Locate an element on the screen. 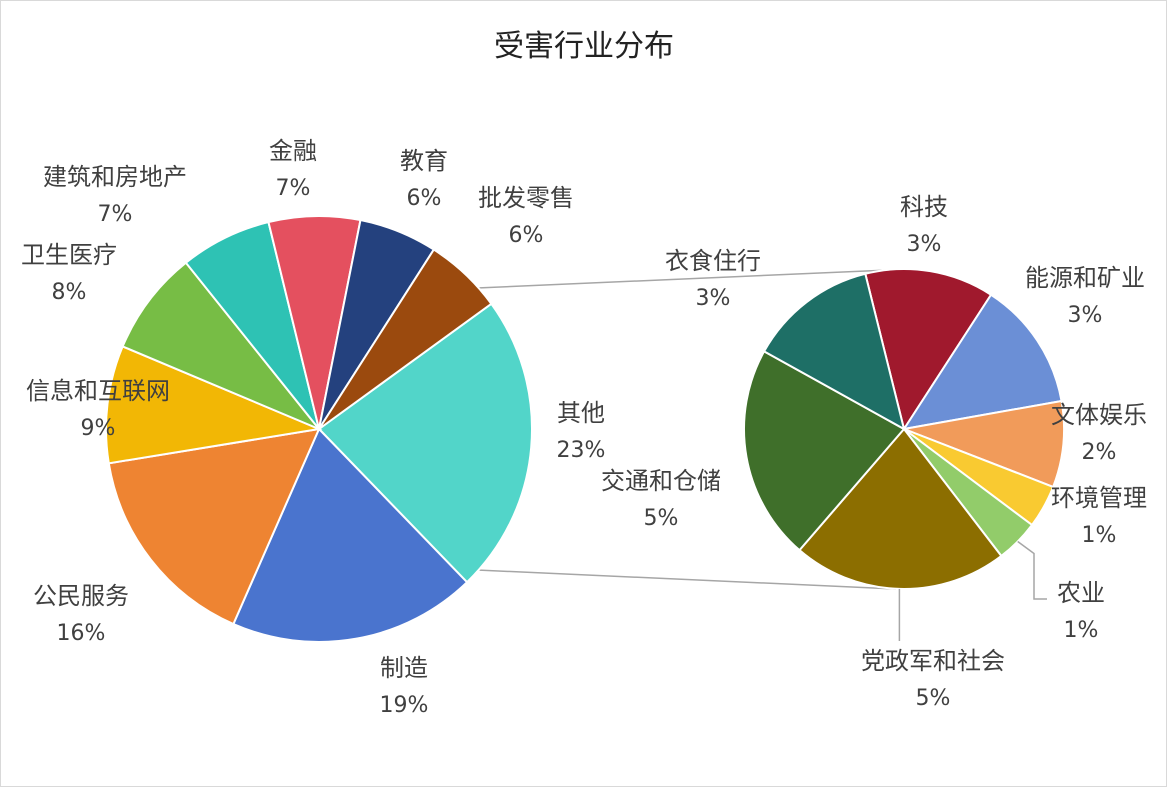 Image resolution: width=1167 pixels, height=787 pixels. secondary-label-6: 交通和仓储 is located at coordinates (661, 481).